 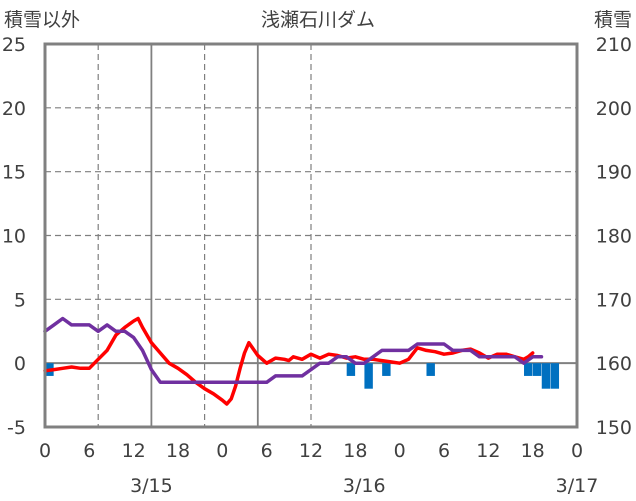 I want to click on right-tick-label: 180, so click(x=614, y=237).